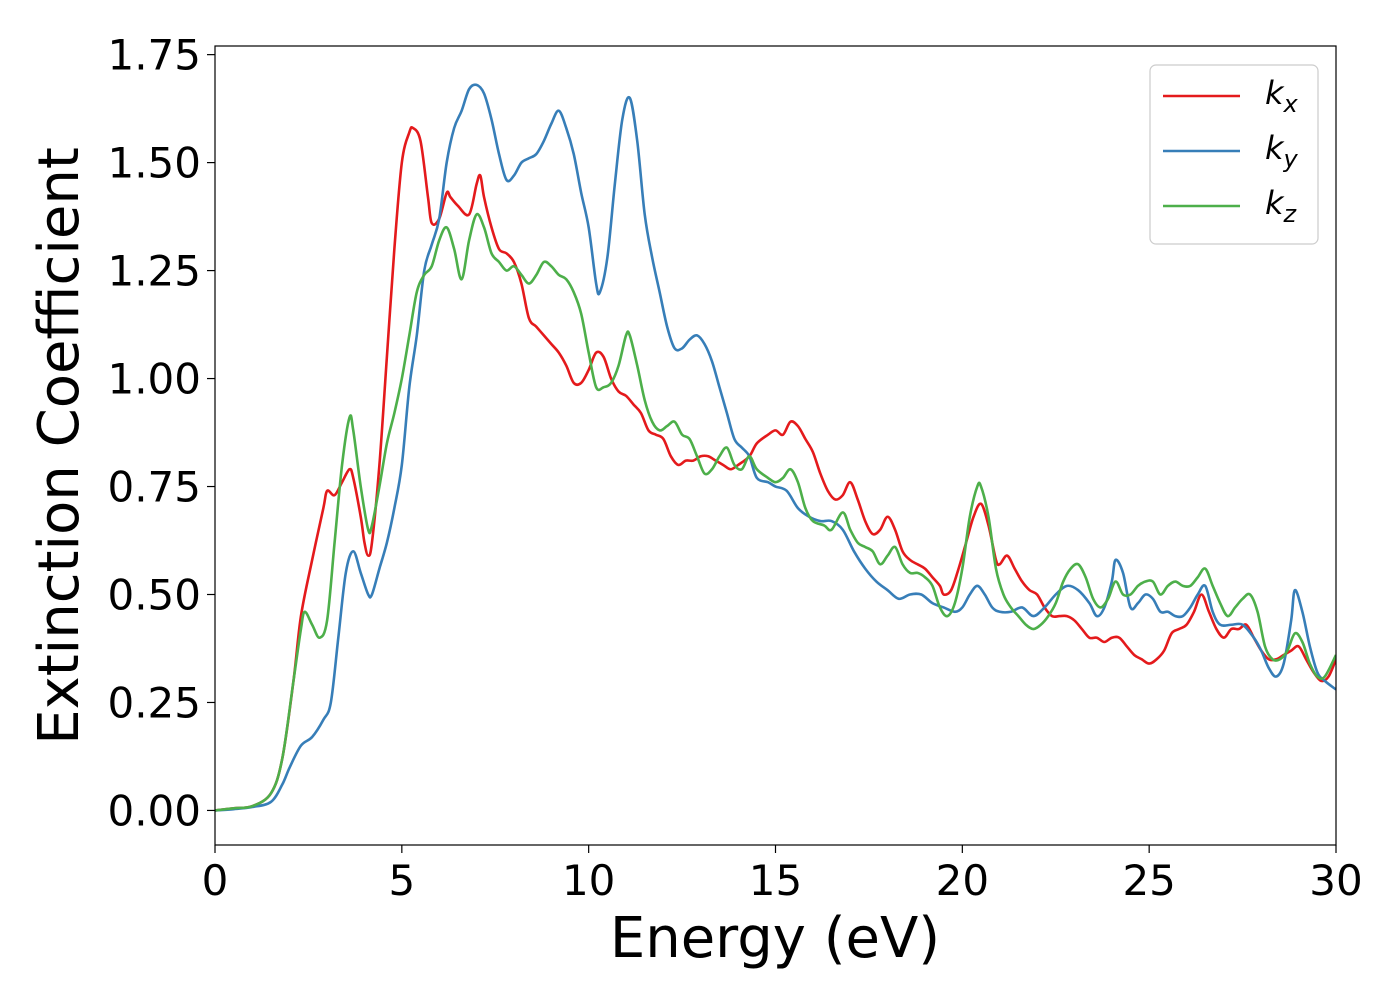 This screenshot has height=1005, width=1400. What do you see at coordinates (1282, 96) in the screenshot?
I see `legend-label-x: kx` at bounding box center [1282, 96].